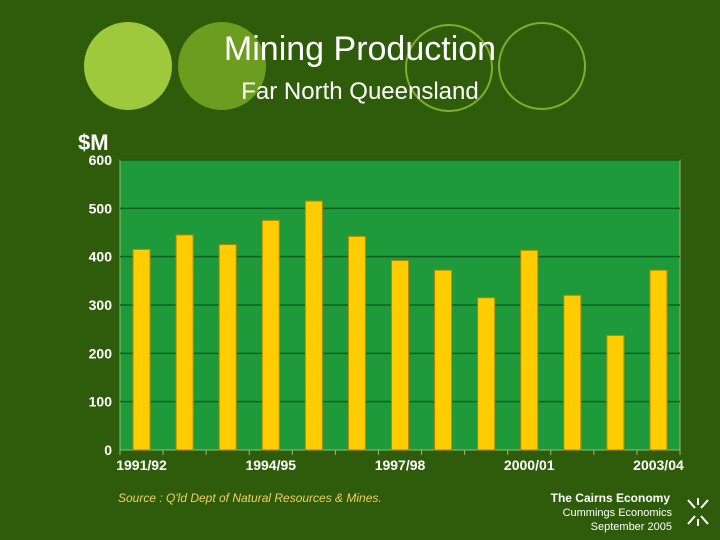 This screenshot has width=720, height=540. I want to click on y-axis-label: $M, so click(93, 142).